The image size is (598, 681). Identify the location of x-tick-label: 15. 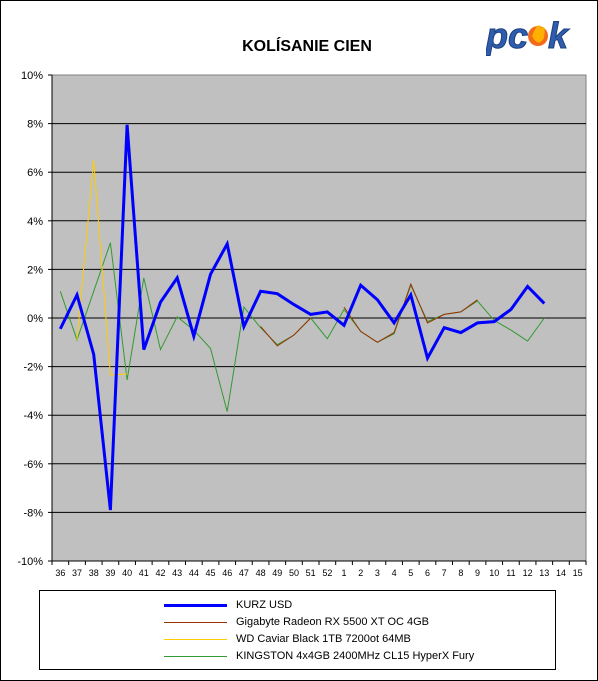
(578, 573).